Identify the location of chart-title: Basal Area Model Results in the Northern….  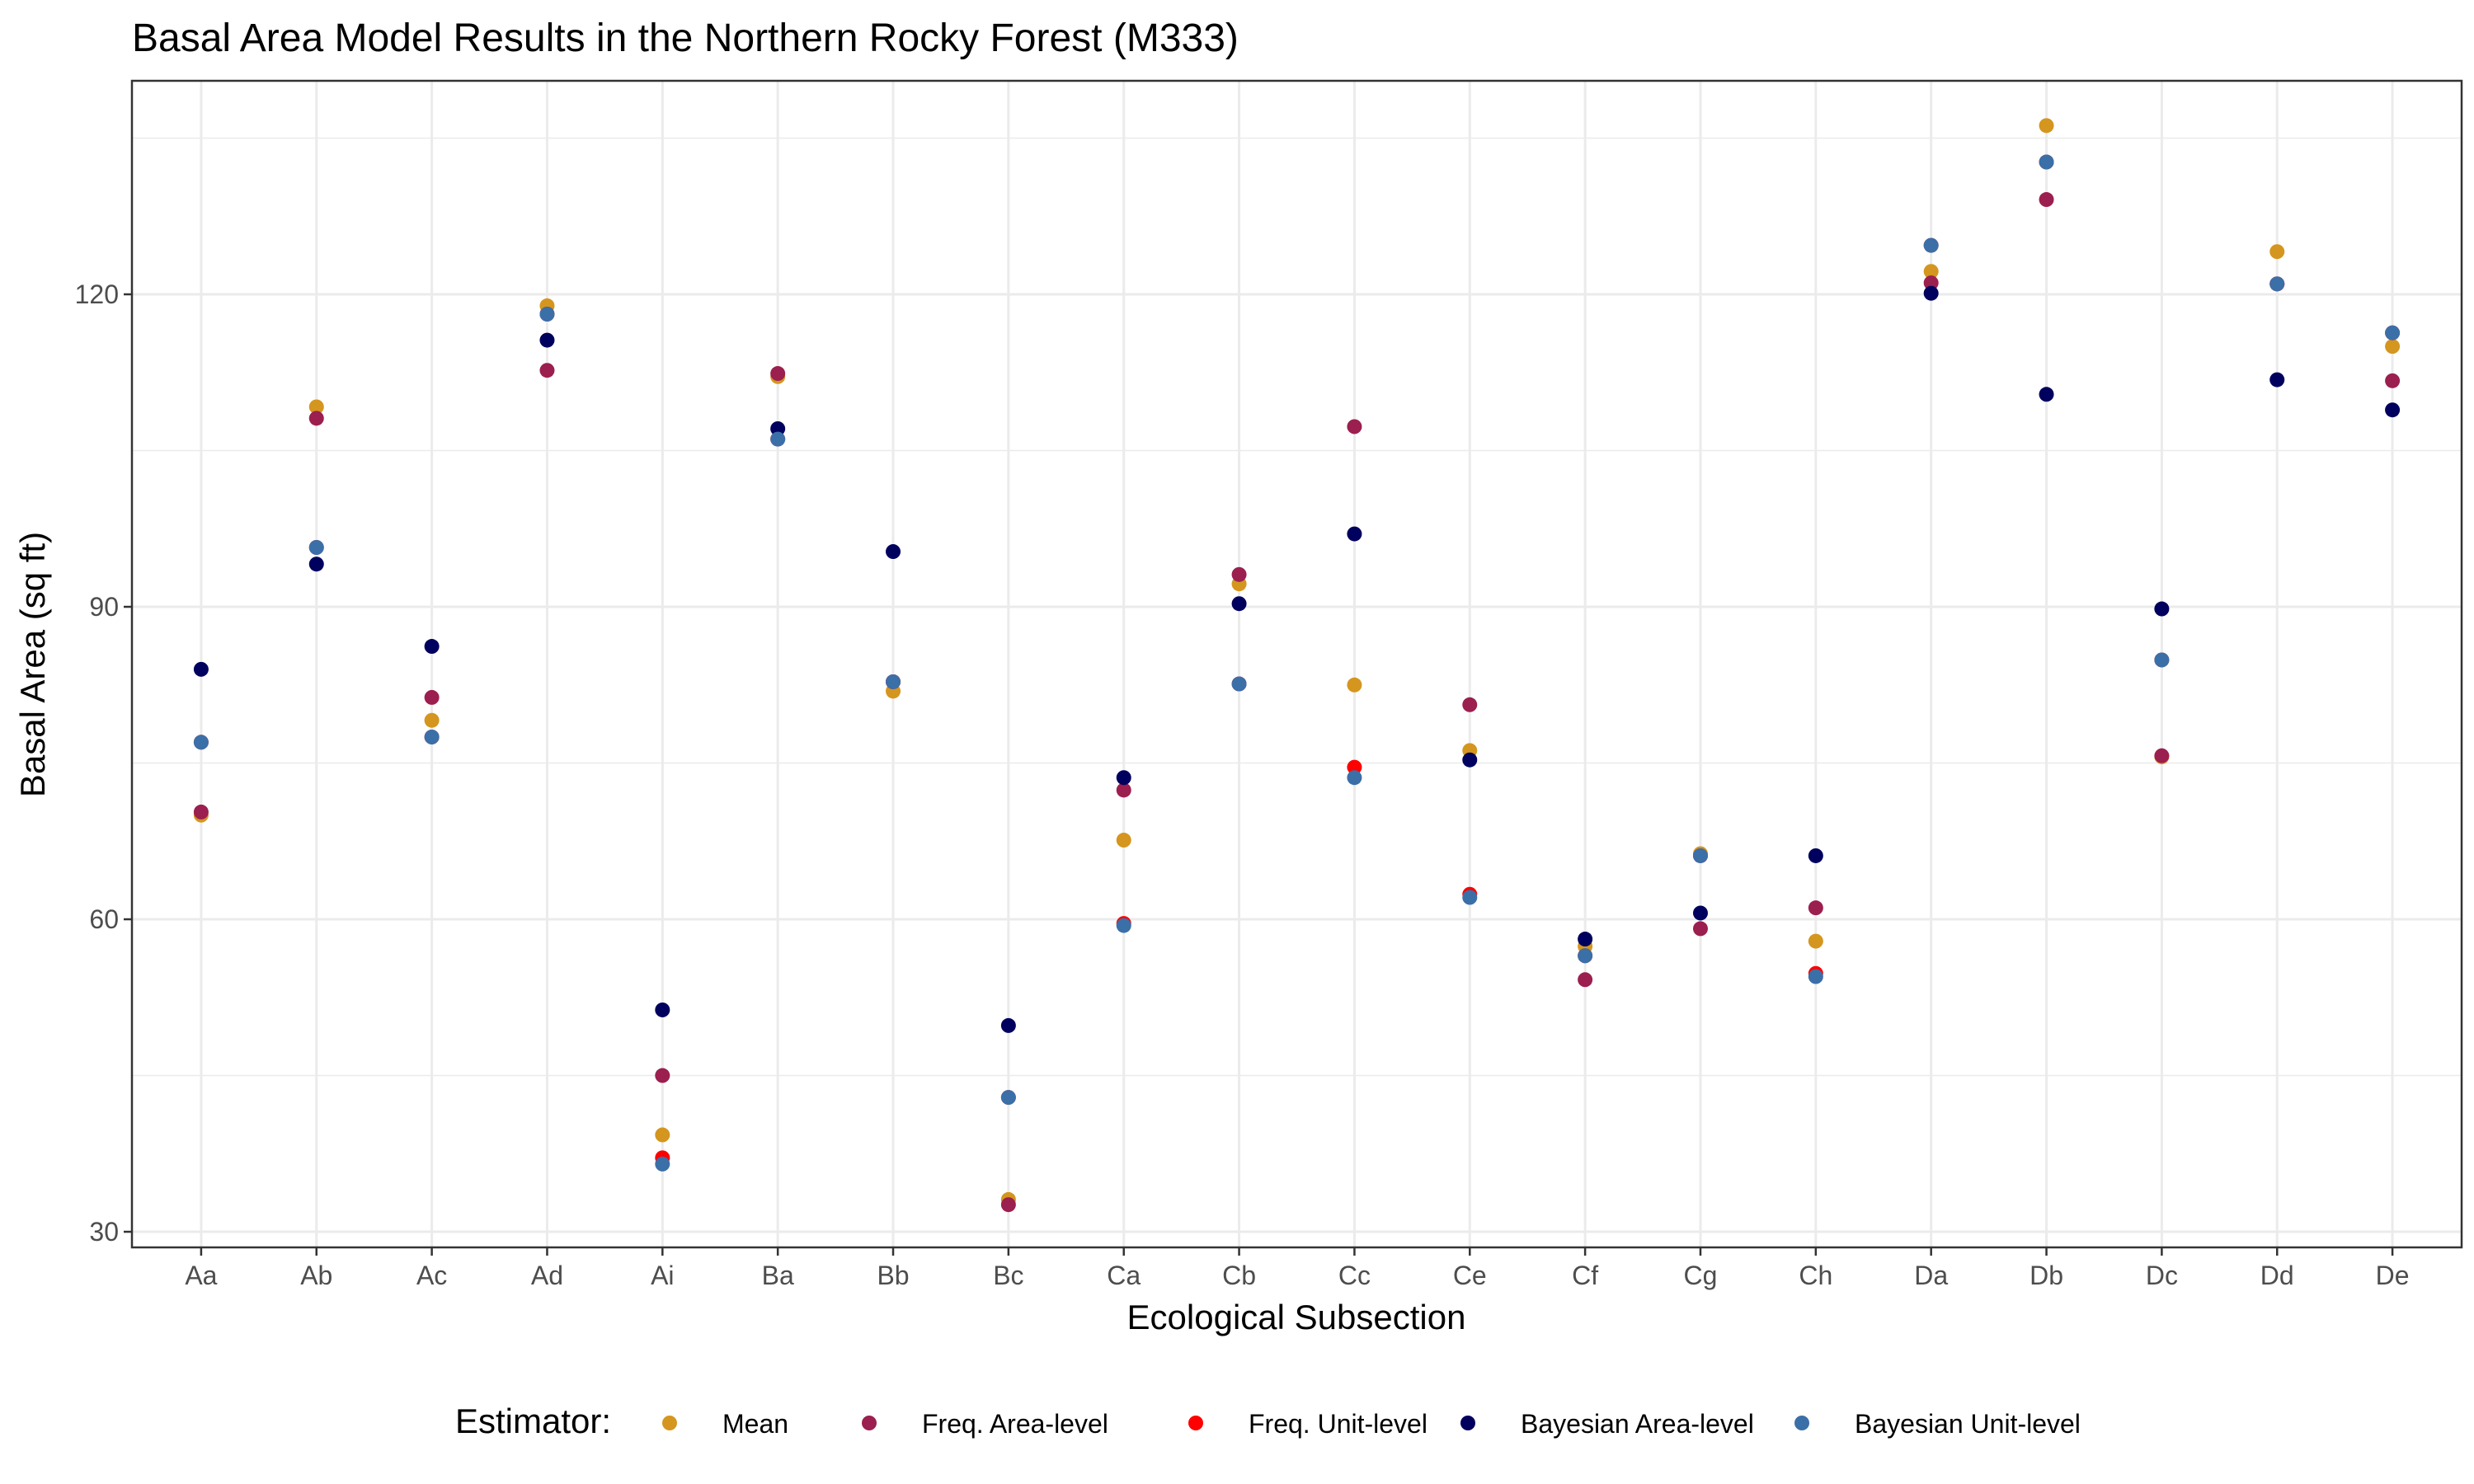
(685, 38).